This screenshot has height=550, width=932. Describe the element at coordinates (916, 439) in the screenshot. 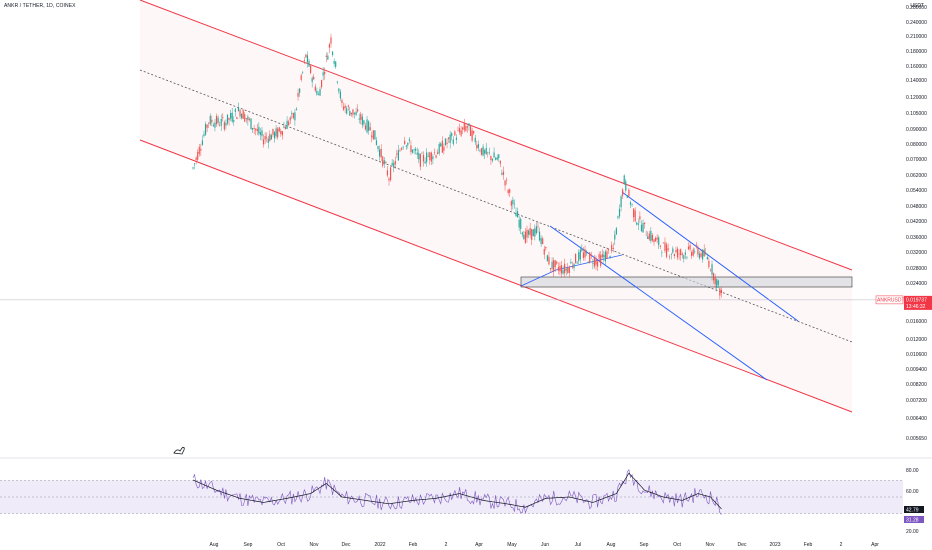

I see `price-tick-label: 0.005650` at that location.